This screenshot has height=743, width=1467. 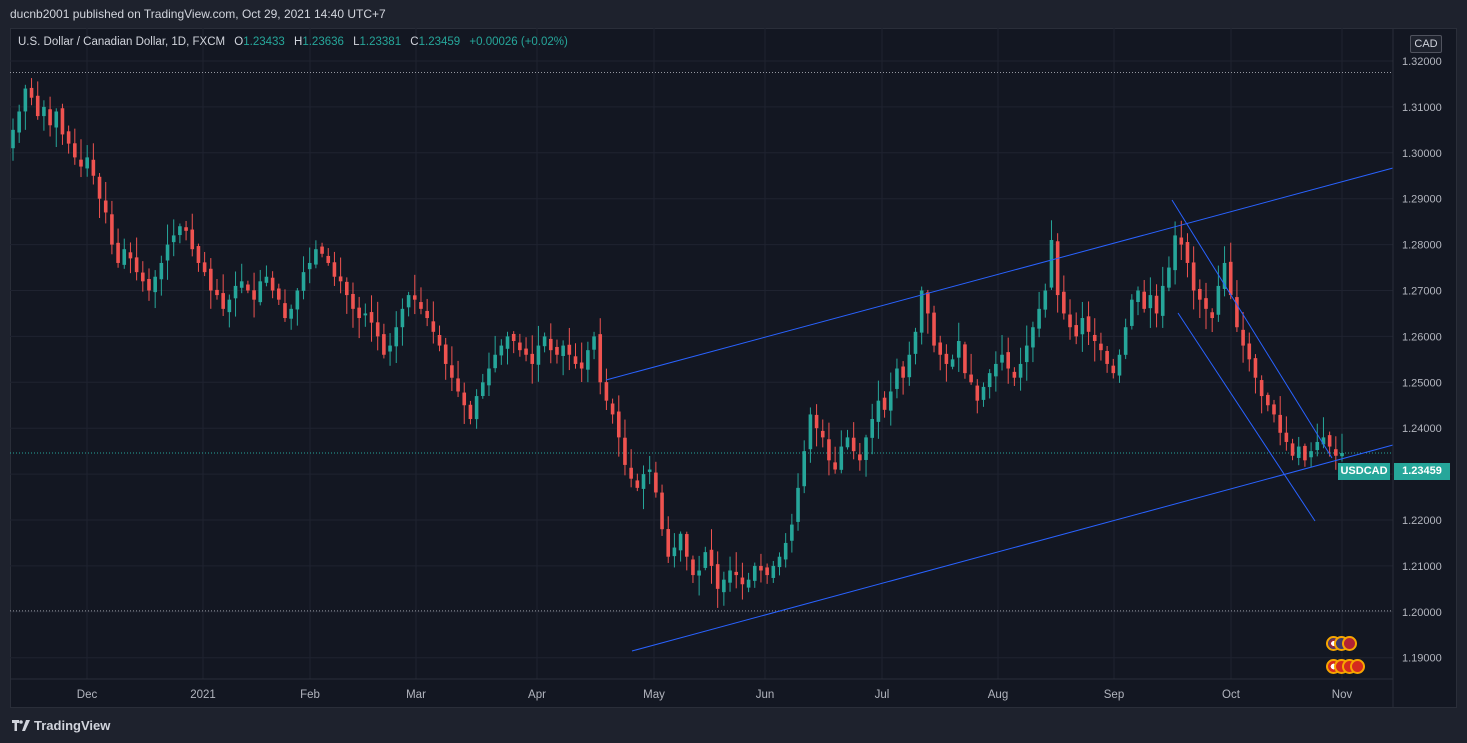 What do you see at coordinates (1422, 62) in the screenshot?
I see `price-tick-label: 1.32000` at bounding box center [1422, 62].